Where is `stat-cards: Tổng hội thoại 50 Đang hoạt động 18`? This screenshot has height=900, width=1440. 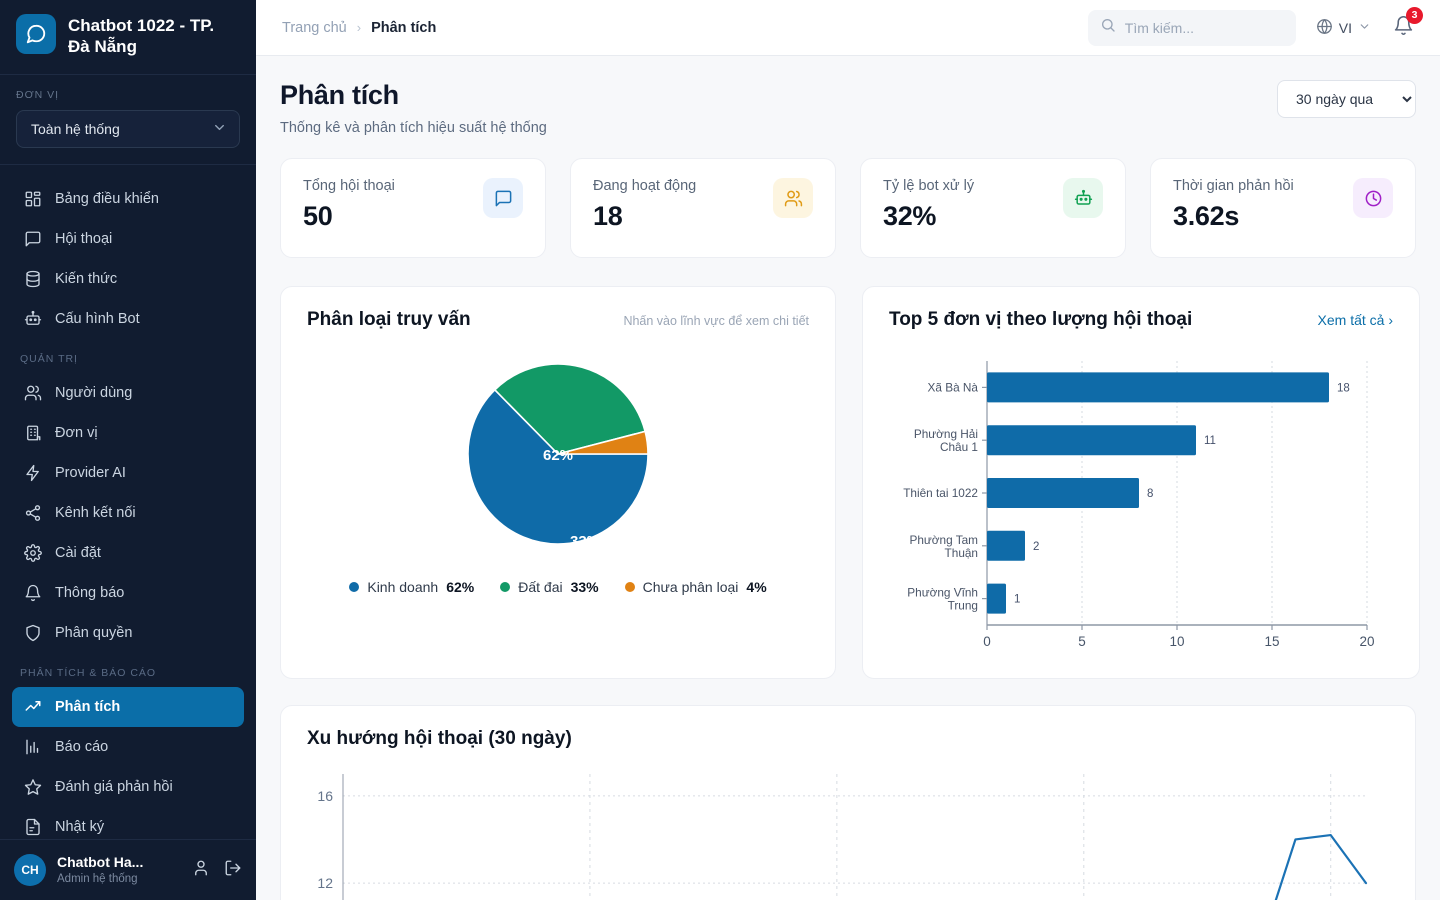
stat-cards: Tổng hội thoại 50 Đang hoạt động 18 is located at coordinates (848, 208).